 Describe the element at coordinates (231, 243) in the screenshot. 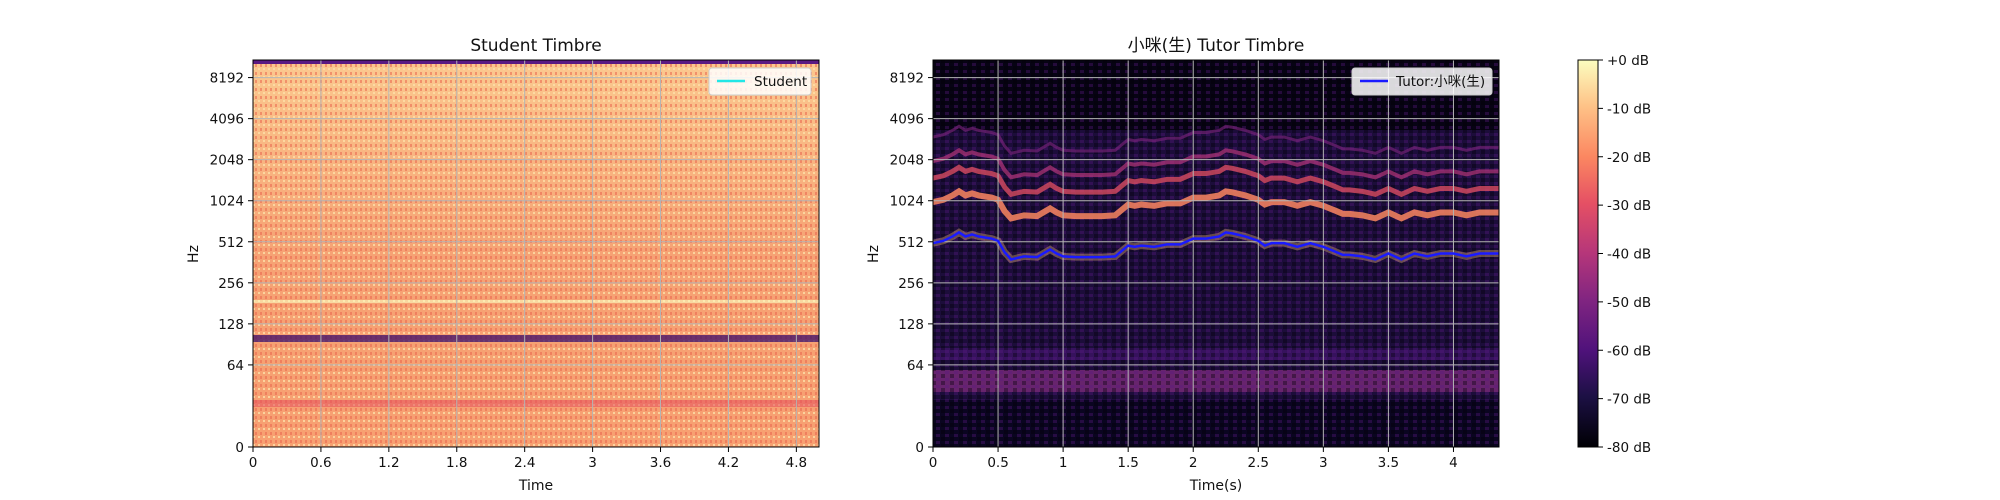

I see `student-y-tick-label: 512` at that location.